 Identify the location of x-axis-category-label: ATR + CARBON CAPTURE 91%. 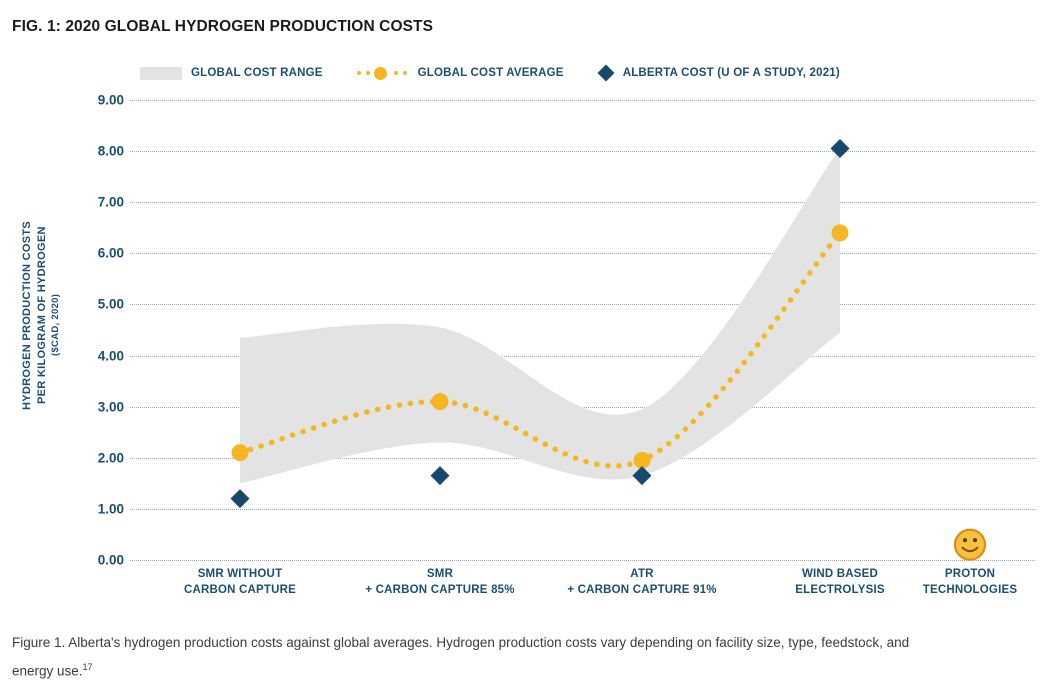
(641, 582).